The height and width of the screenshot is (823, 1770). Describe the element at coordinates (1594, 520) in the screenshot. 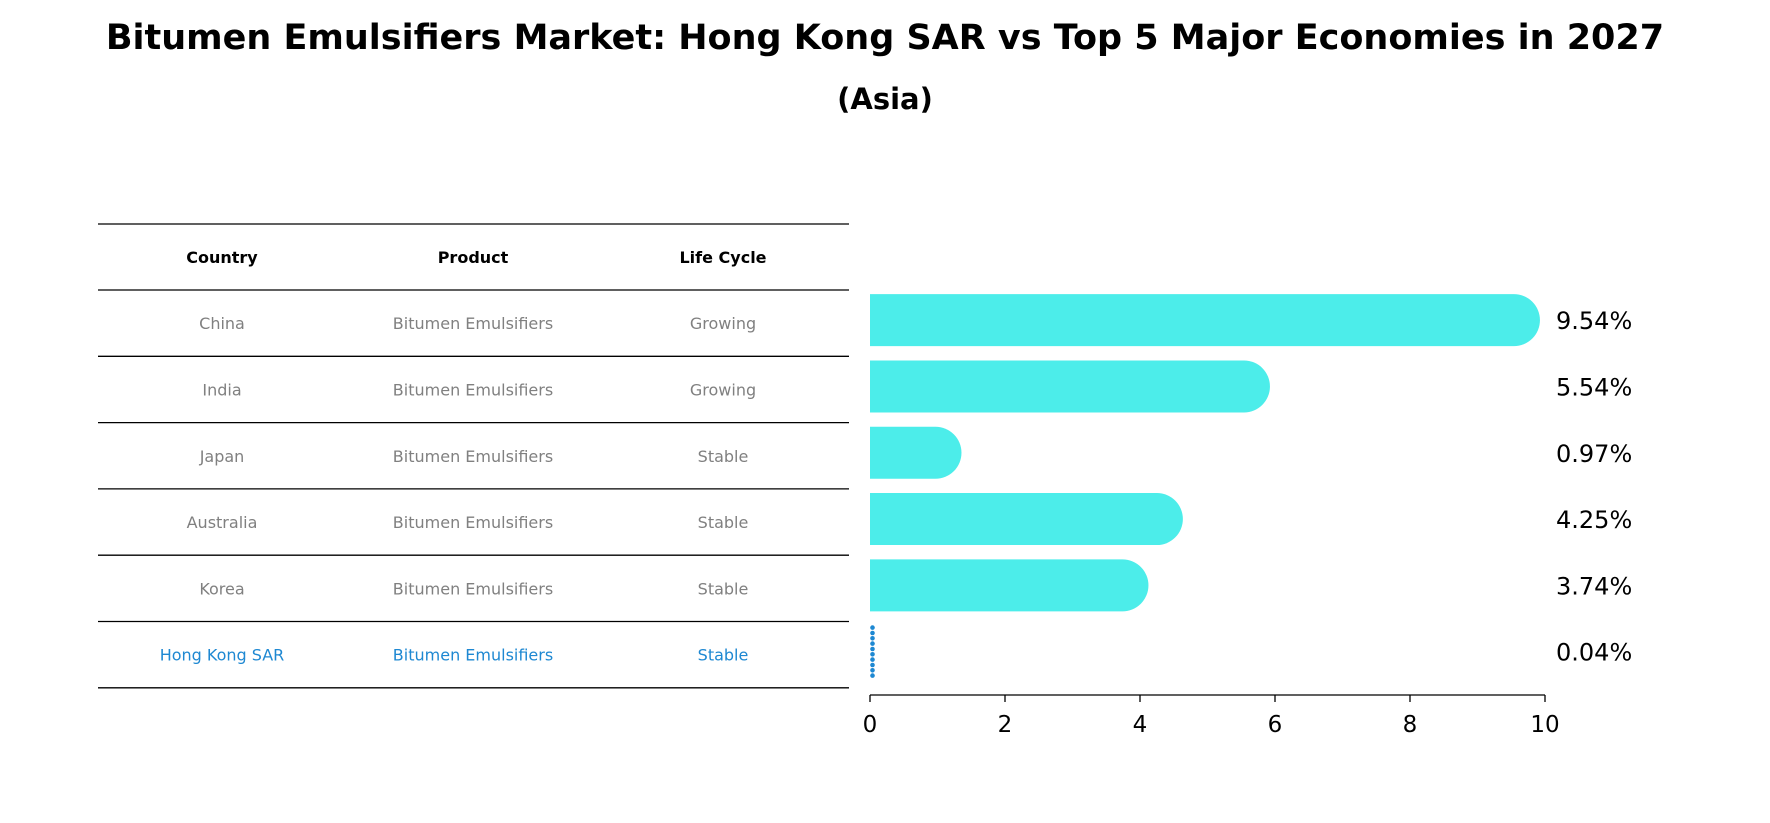

I see `value-label: 4.25%` at that location.